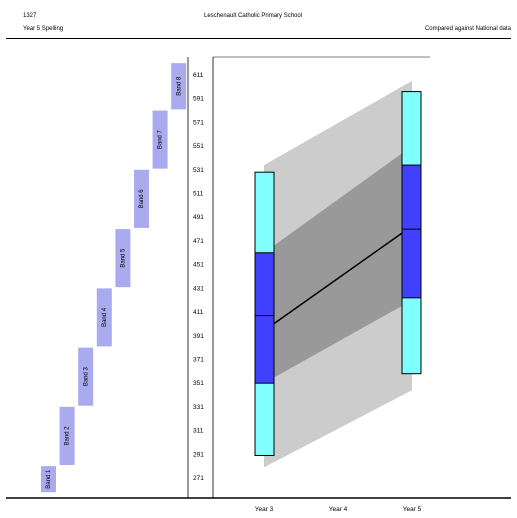 The width and height of the screenshot is (517, 518). Describe the element at coordinates (198, 122) in the screenshot. I see `y-tick-label: 571` at that location.